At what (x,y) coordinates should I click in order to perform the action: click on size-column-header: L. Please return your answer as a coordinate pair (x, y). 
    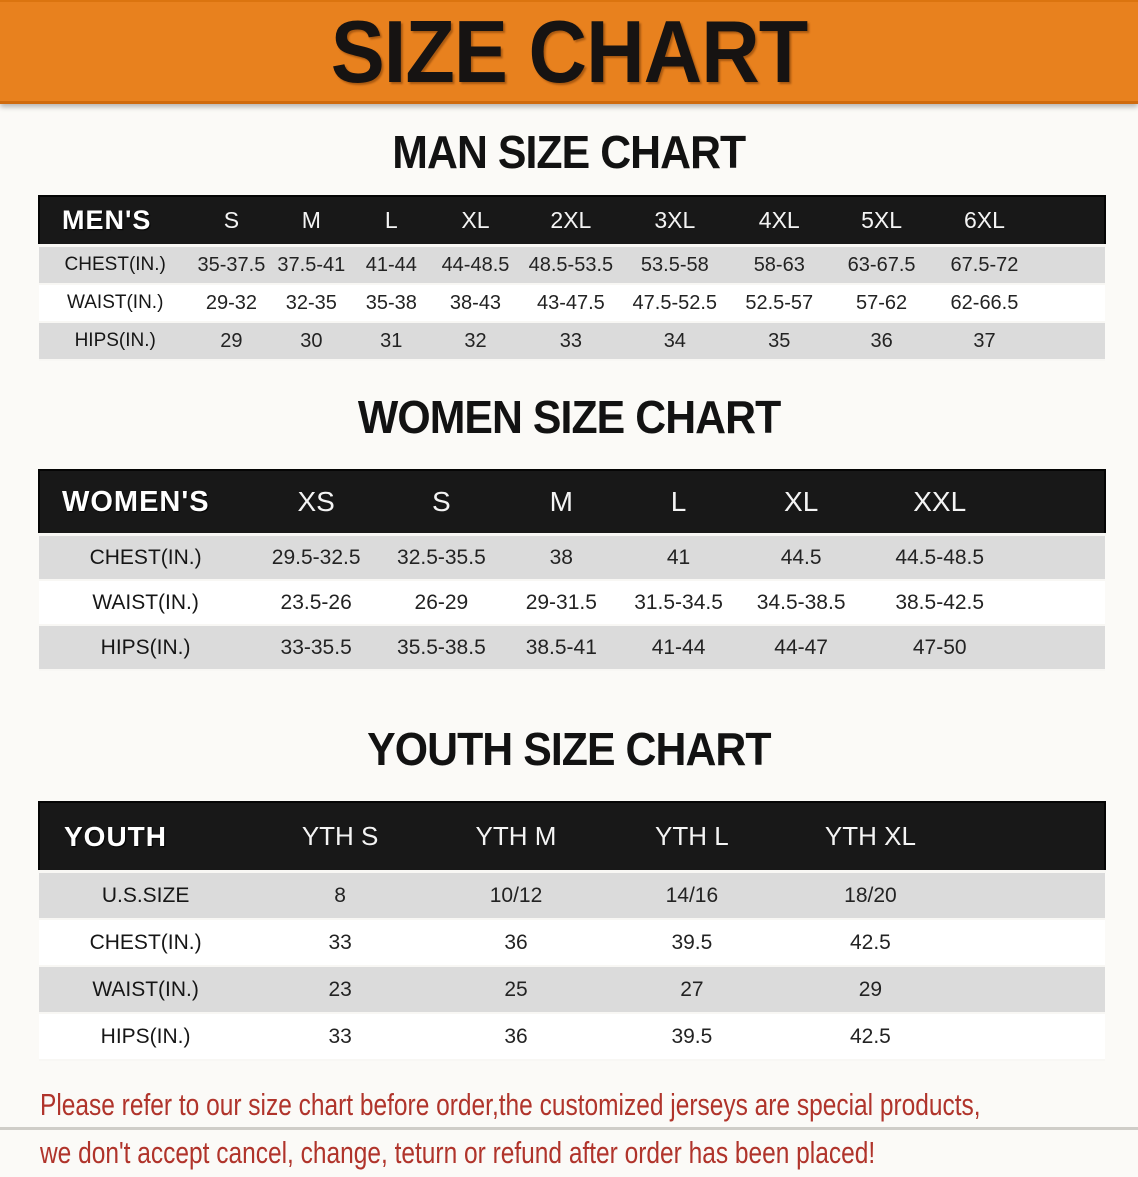
    Looking at the image, I should click on (391, 221).